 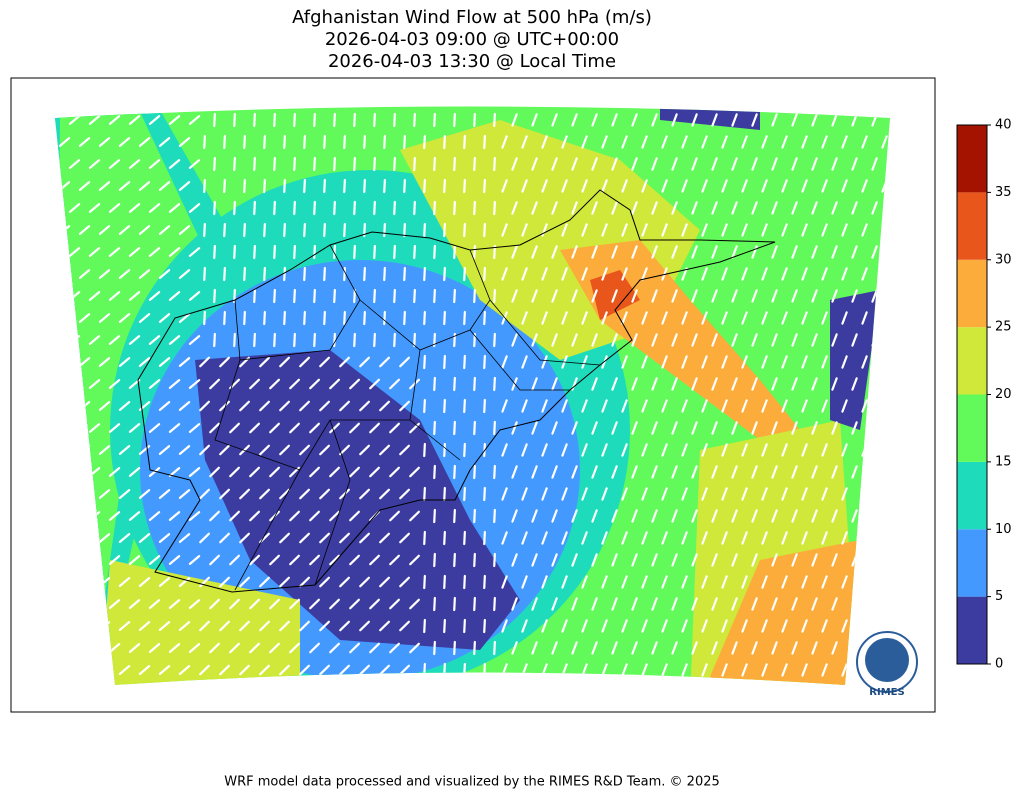 I want to click on logo-text: RIMES, so click(x=886, y=692).